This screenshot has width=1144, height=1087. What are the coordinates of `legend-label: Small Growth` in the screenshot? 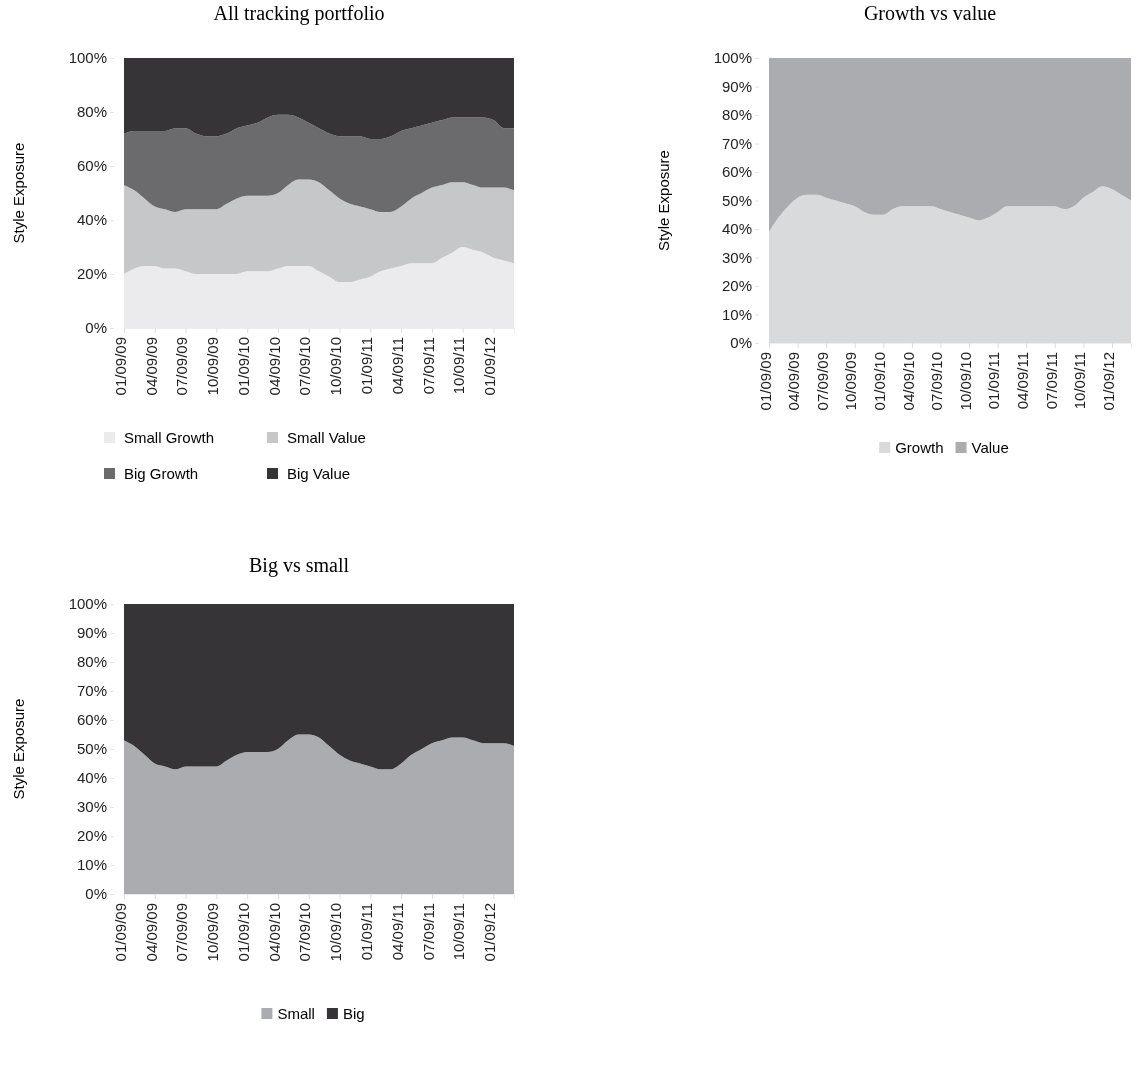 It's located at (169, 437).